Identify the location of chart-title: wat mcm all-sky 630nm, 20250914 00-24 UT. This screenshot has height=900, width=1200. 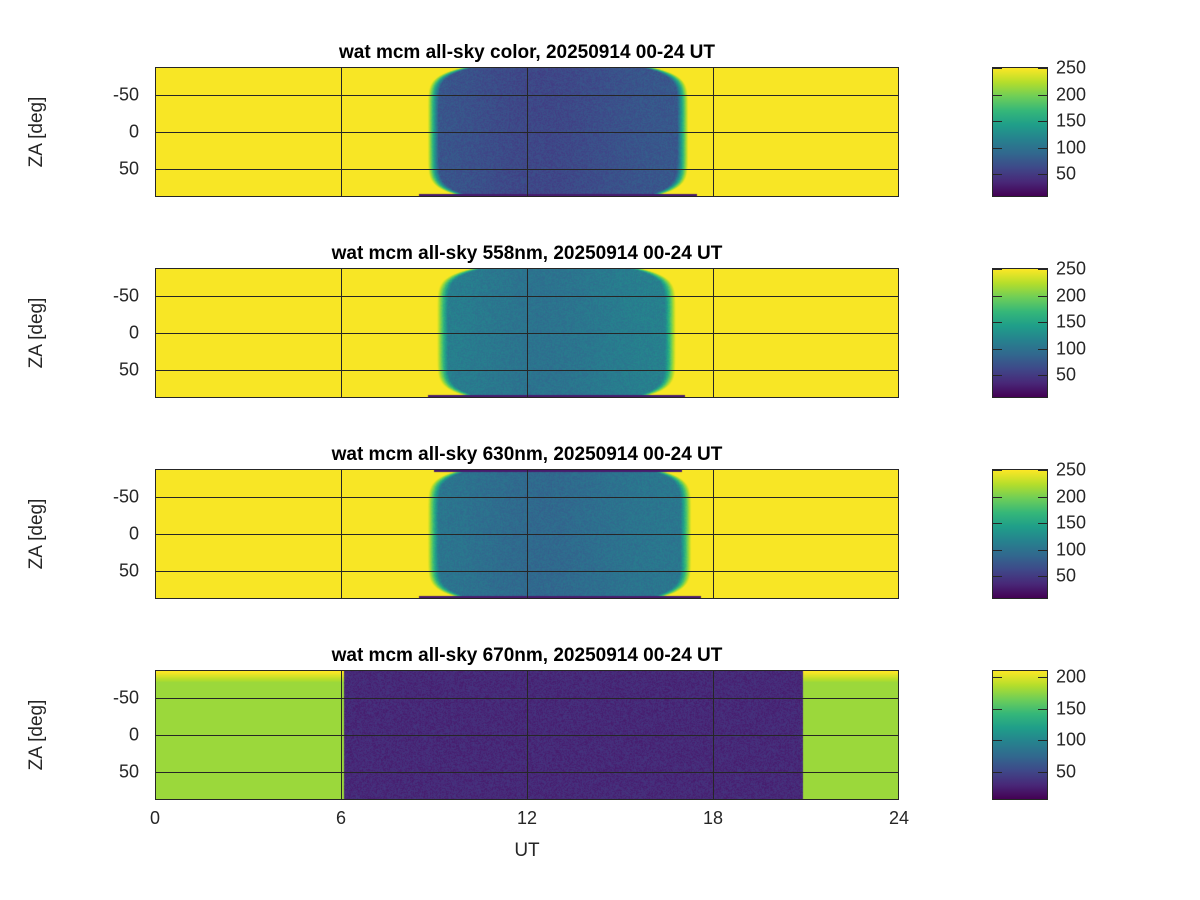
(527, 454).